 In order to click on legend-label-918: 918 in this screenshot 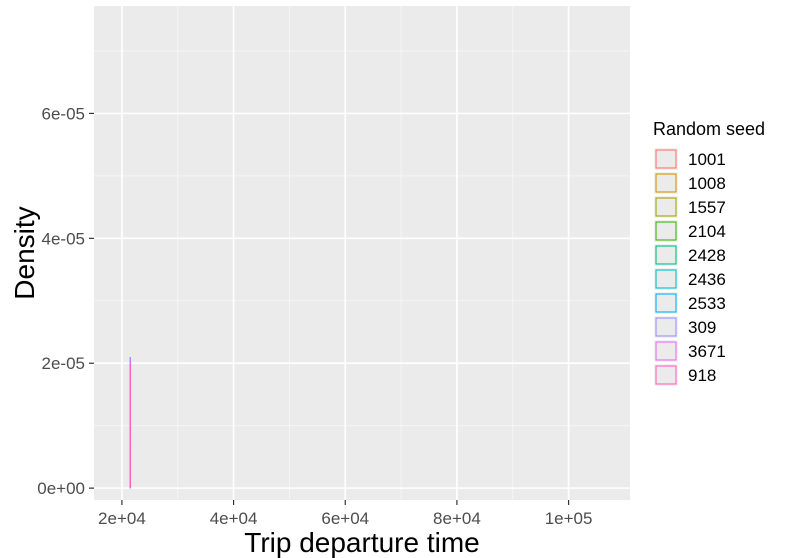, I will do `click(702, 375)`.